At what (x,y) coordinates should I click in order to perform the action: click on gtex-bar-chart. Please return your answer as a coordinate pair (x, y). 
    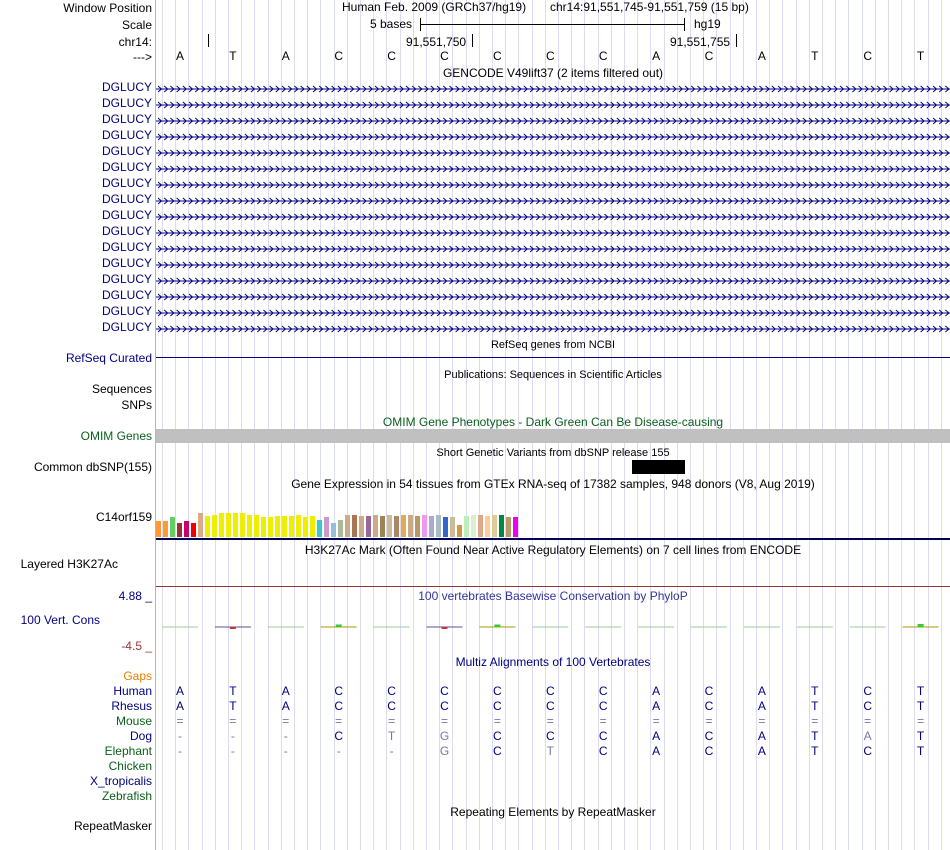
    Looking at the image, I should click on (356, 513).